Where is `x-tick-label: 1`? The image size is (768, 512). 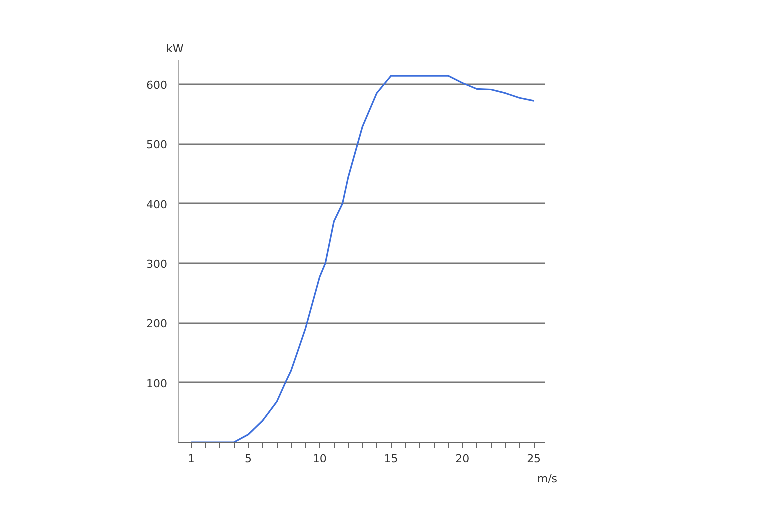
x-tick-label: 1 is located at coordinates (191, 459).